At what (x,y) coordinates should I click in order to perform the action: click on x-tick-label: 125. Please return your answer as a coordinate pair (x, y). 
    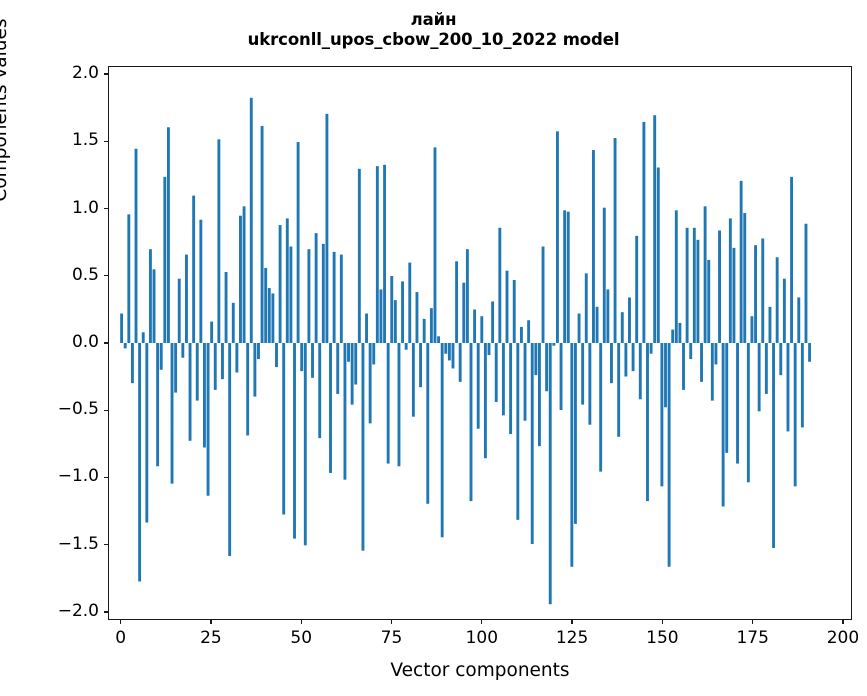
    Looking at the image, I should click on (572, 638).